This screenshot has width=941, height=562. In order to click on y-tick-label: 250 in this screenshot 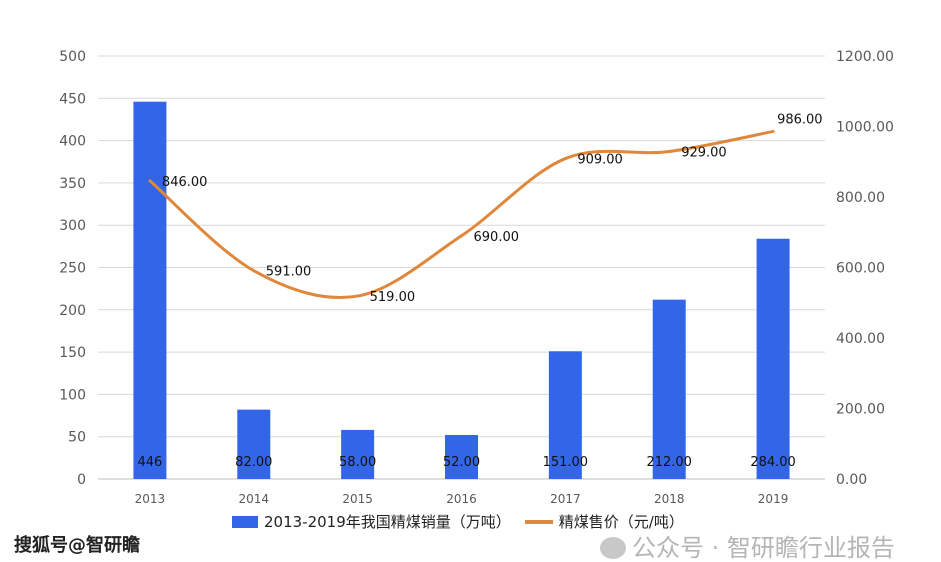, I will do `click(72, 269)`.